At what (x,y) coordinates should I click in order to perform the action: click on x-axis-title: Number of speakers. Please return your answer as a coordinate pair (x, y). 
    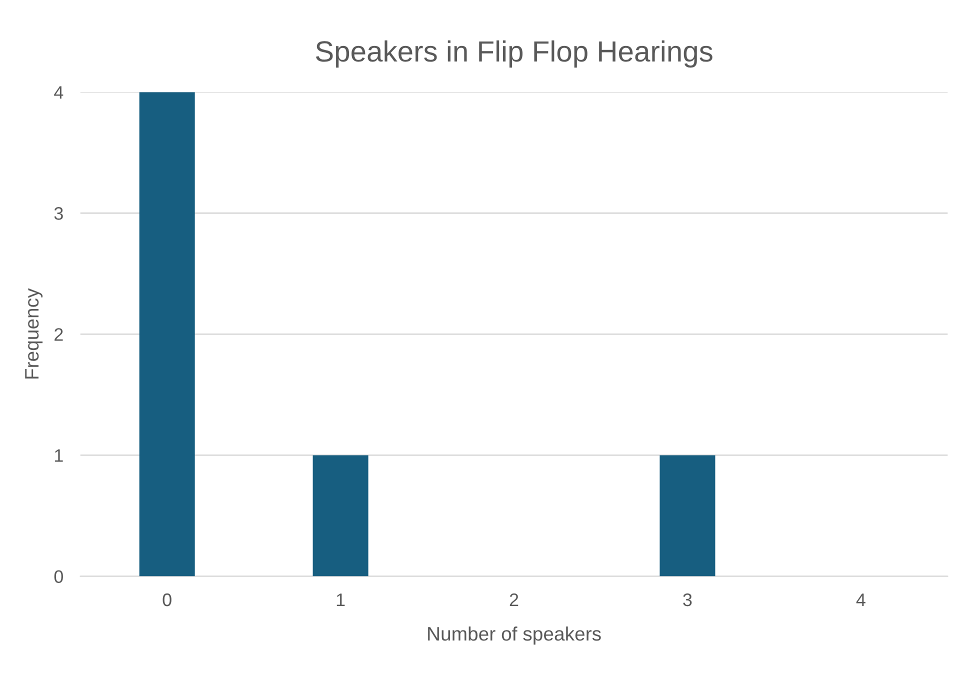
    Looking at the image, I should click on (514, 635).